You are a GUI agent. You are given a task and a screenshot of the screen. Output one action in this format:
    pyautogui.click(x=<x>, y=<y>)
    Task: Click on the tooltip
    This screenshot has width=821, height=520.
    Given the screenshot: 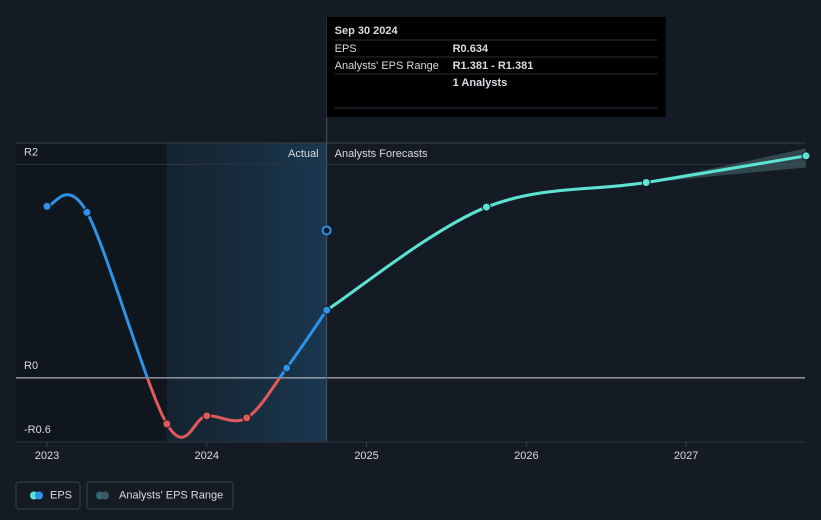 What is the action you would take?
    pyautogui.click(x=496, y=67)
    